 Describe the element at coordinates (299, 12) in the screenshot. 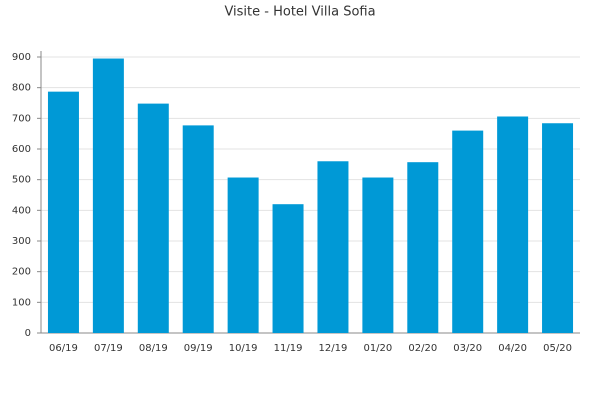

I see `chart-title: Visite - Hotel Villa Sofia` at that location.